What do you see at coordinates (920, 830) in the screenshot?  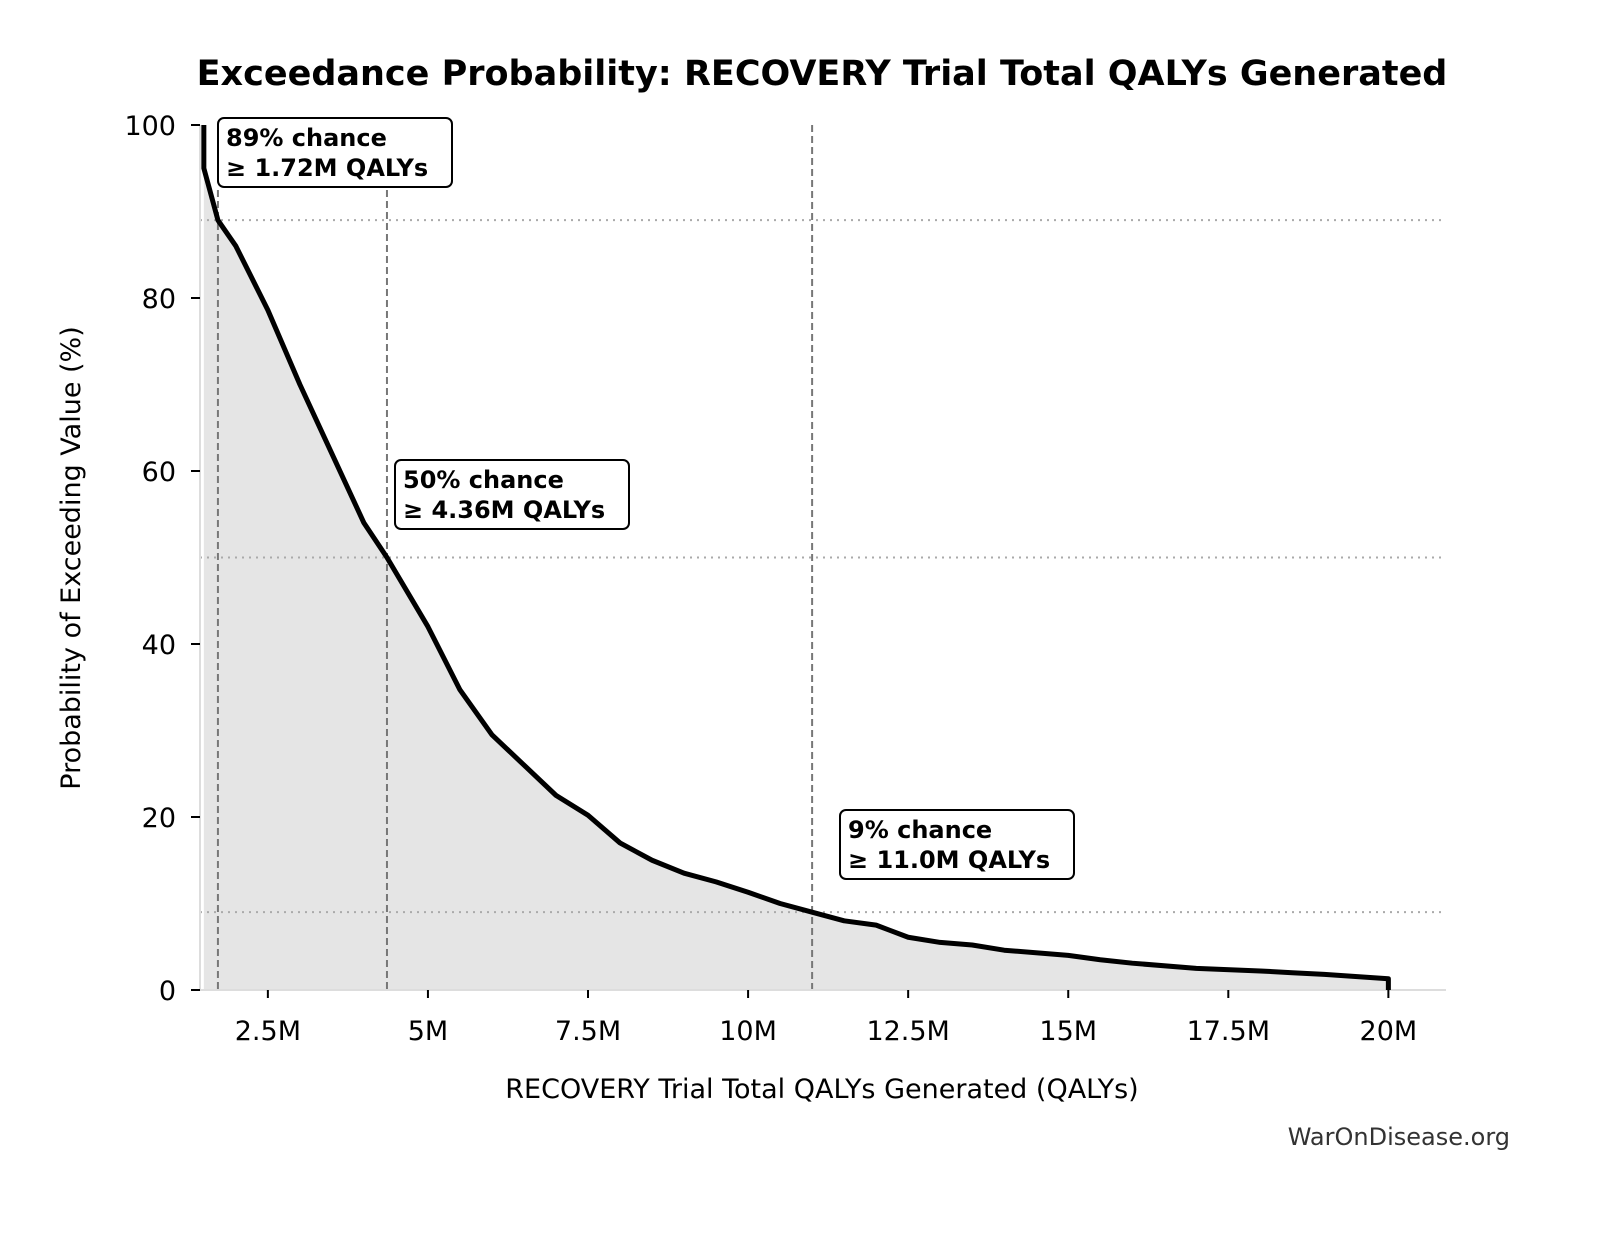 I see `annotation-line1: 9% chance` at bounding box center [920, 830].